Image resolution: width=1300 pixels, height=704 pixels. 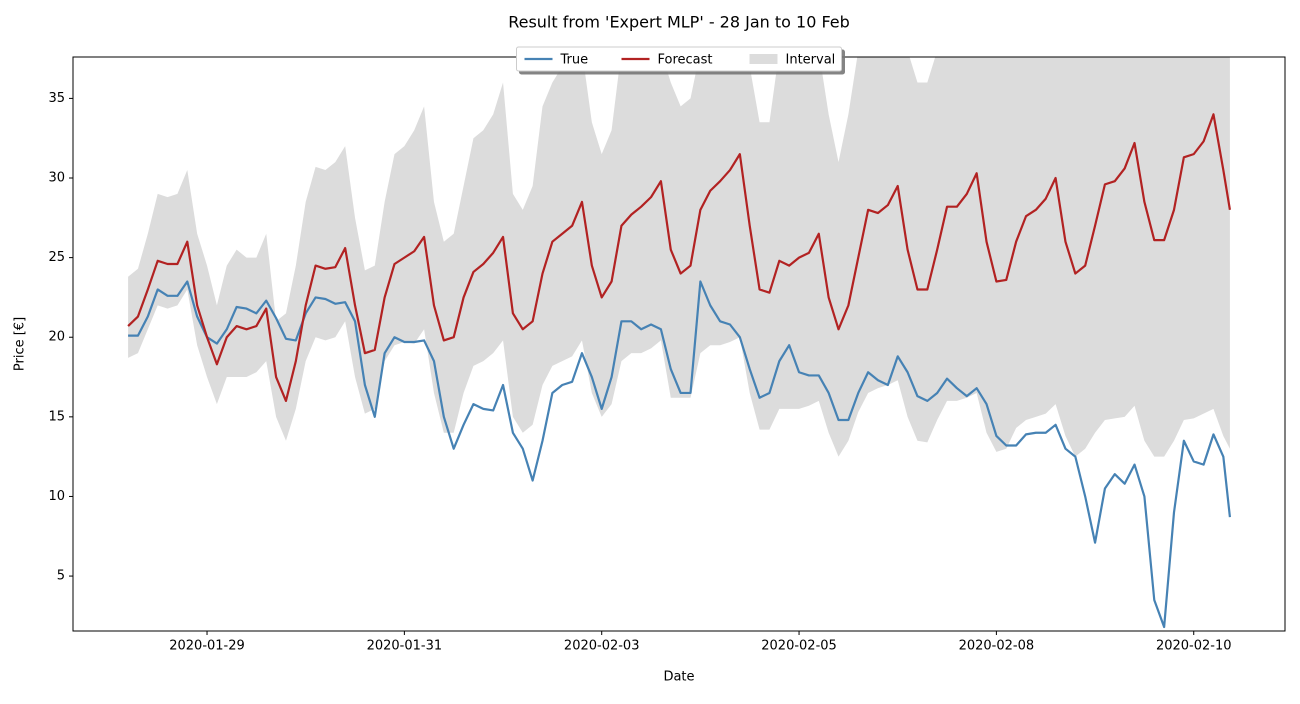 What do you see at coordinates (1194, 646) in the screenshot?
I see `x-tick-label: 2020-02-10` at bounding box center [1194, 646].